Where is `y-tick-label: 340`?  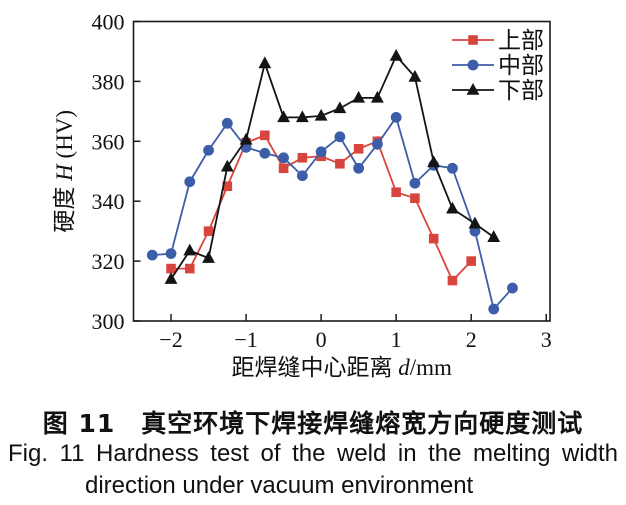 y-tick-label: 340 is located at coordinates (108, 201).